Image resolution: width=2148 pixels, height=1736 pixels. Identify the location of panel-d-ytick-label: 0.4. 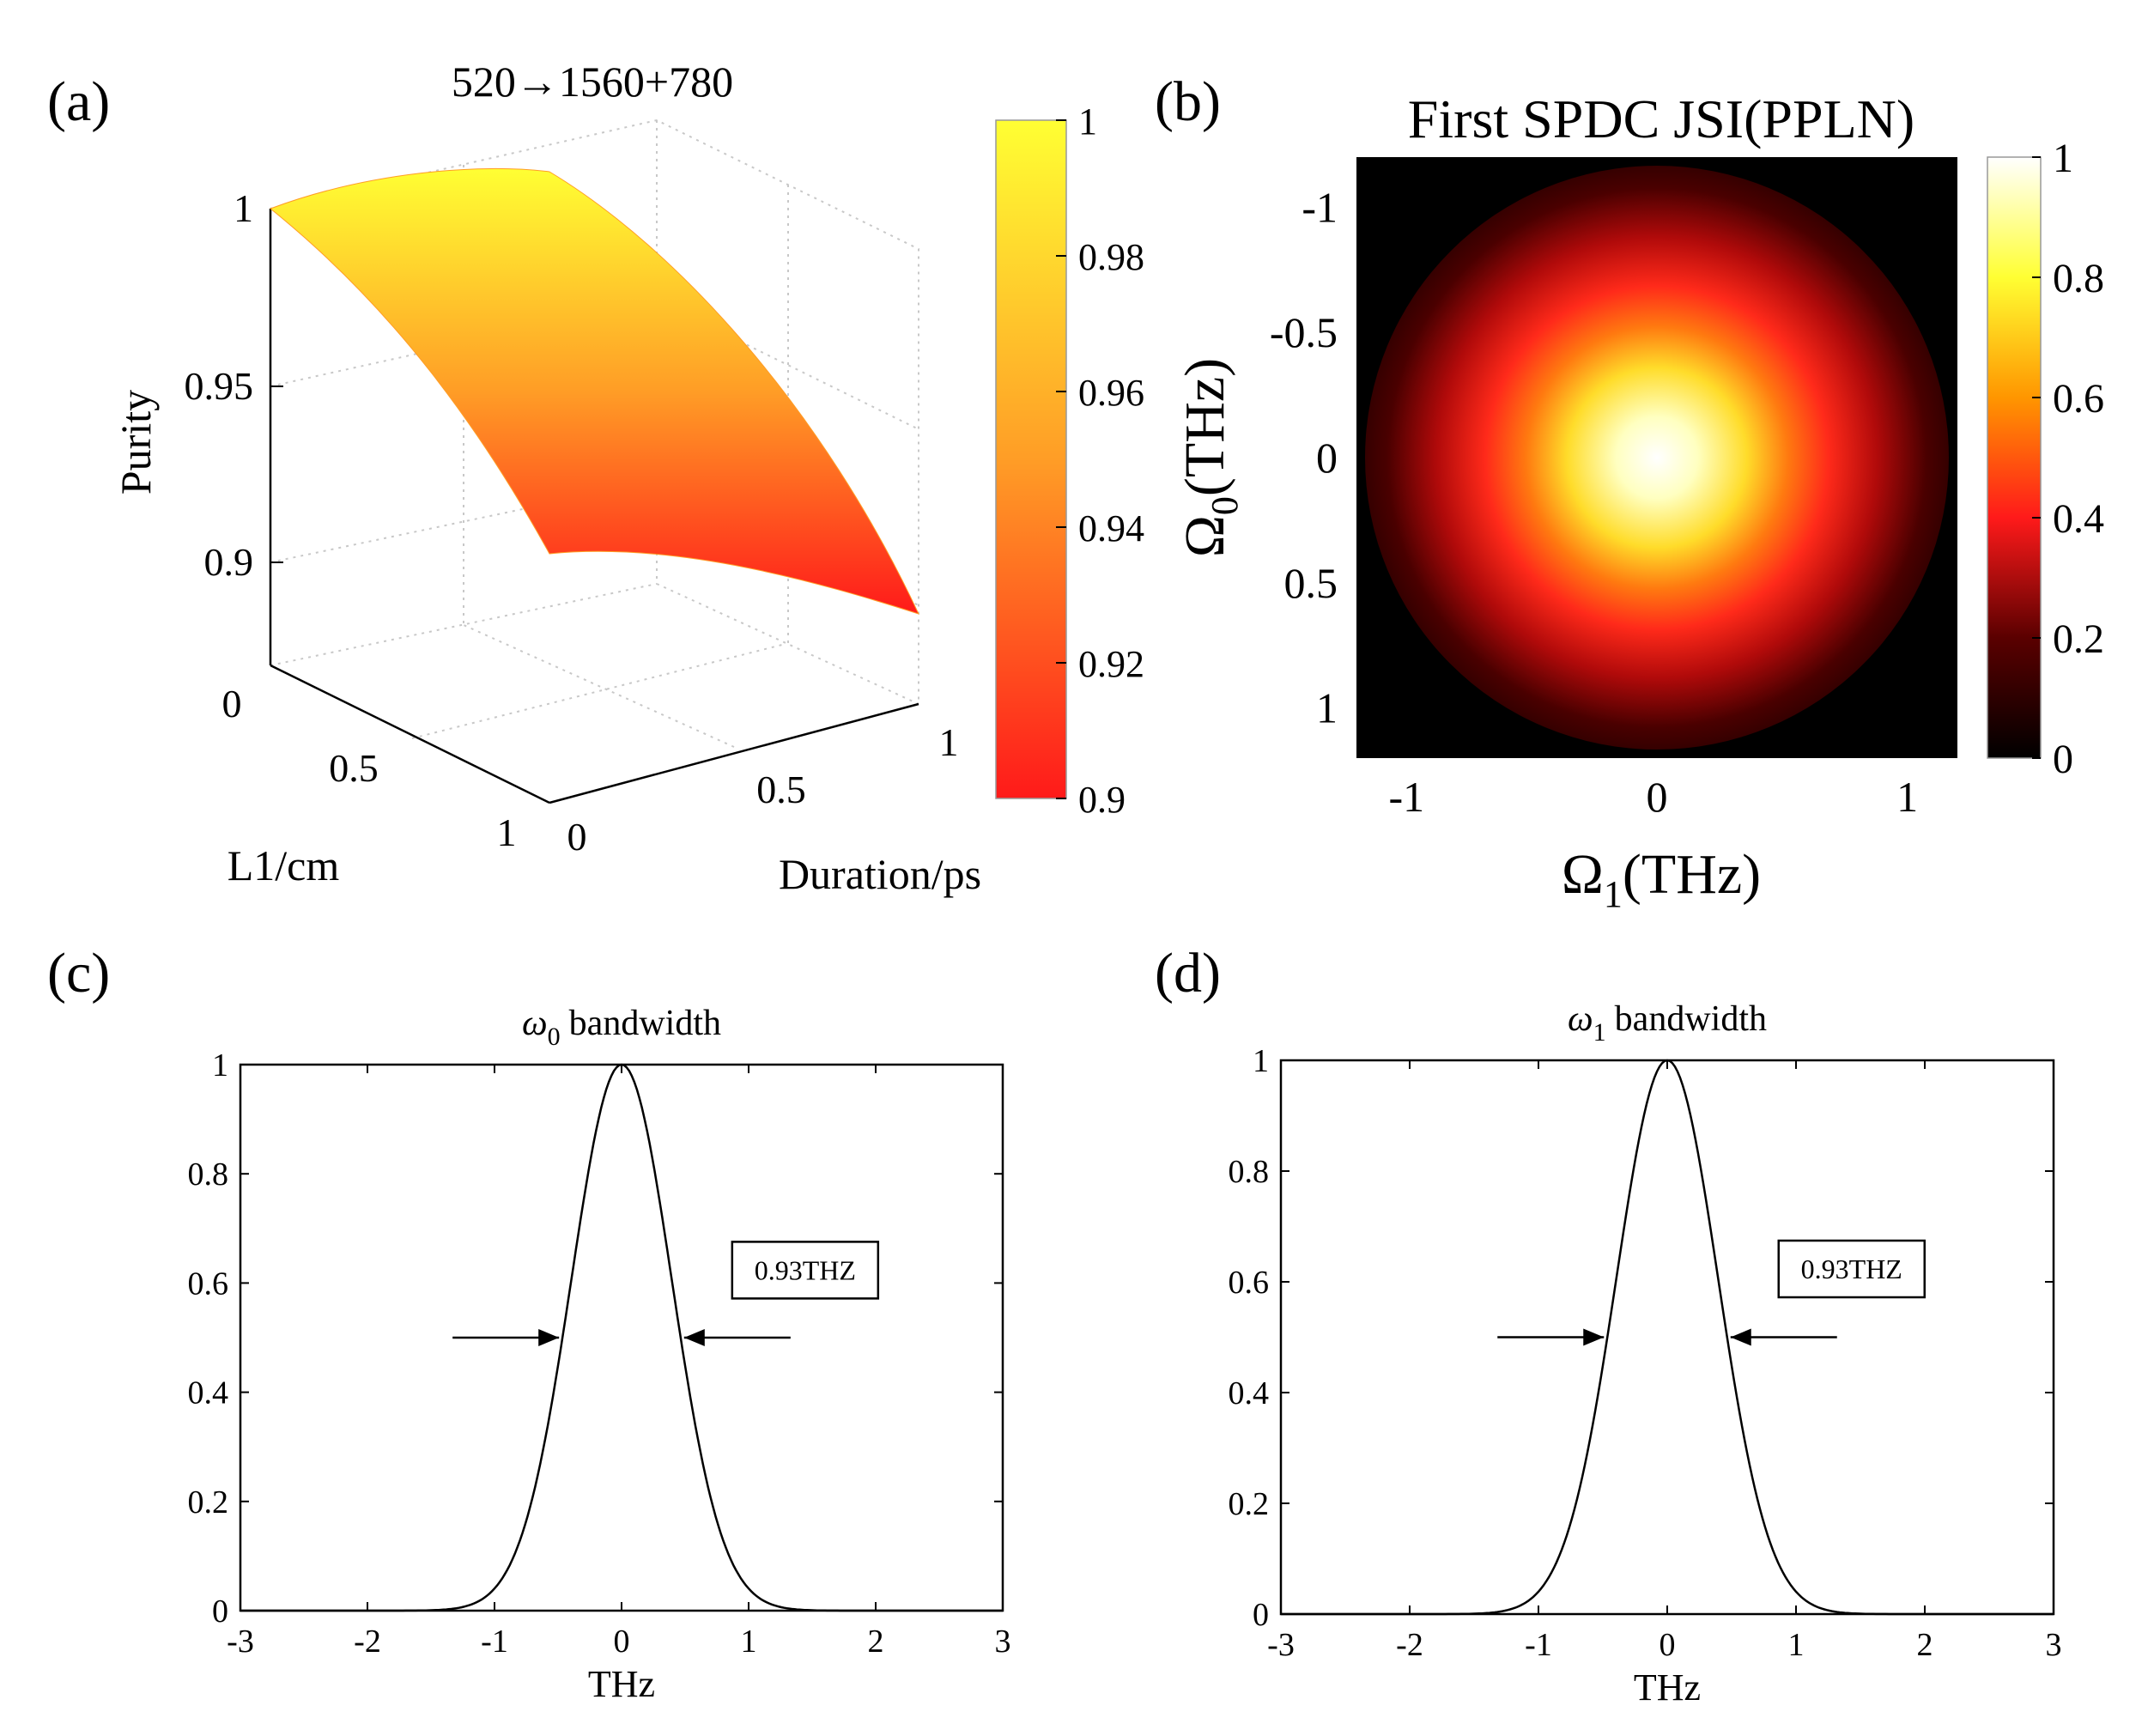
(1249, 1393).